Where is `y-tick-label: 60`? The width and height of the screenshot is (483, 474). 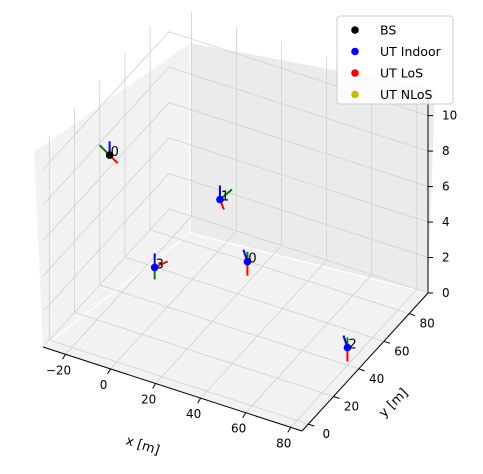
y-tick-label: 60 is located at coordinates (401, 351).